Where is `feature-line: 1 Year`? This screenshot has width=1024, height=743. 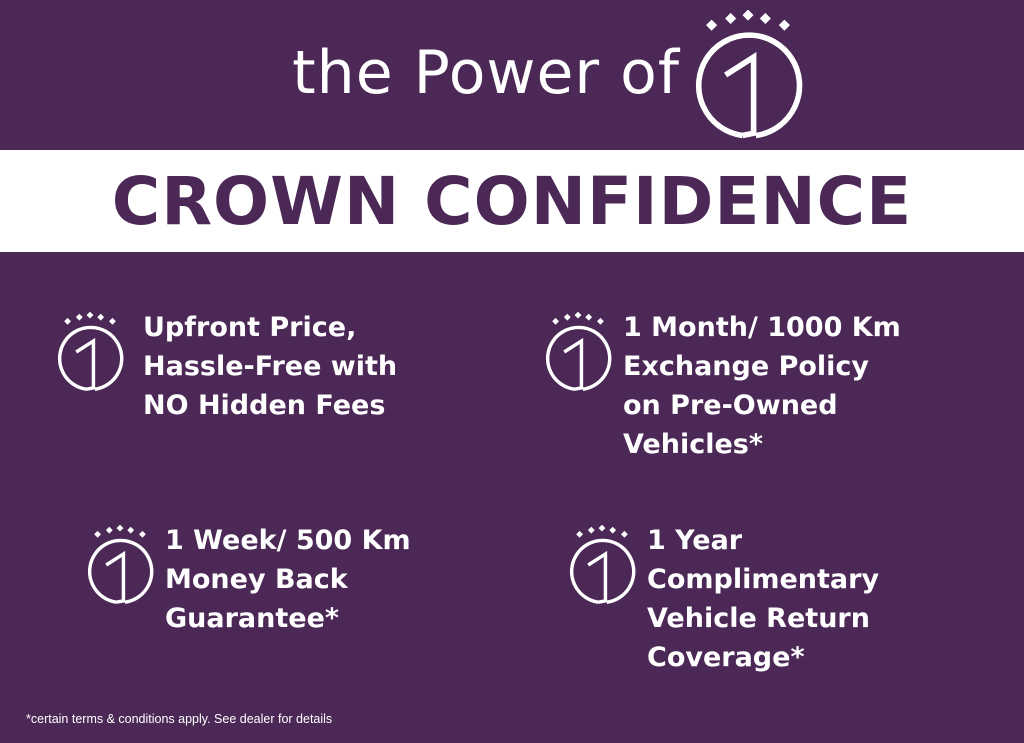
feature-line: 1 Year is located at coordinates (695, 540).